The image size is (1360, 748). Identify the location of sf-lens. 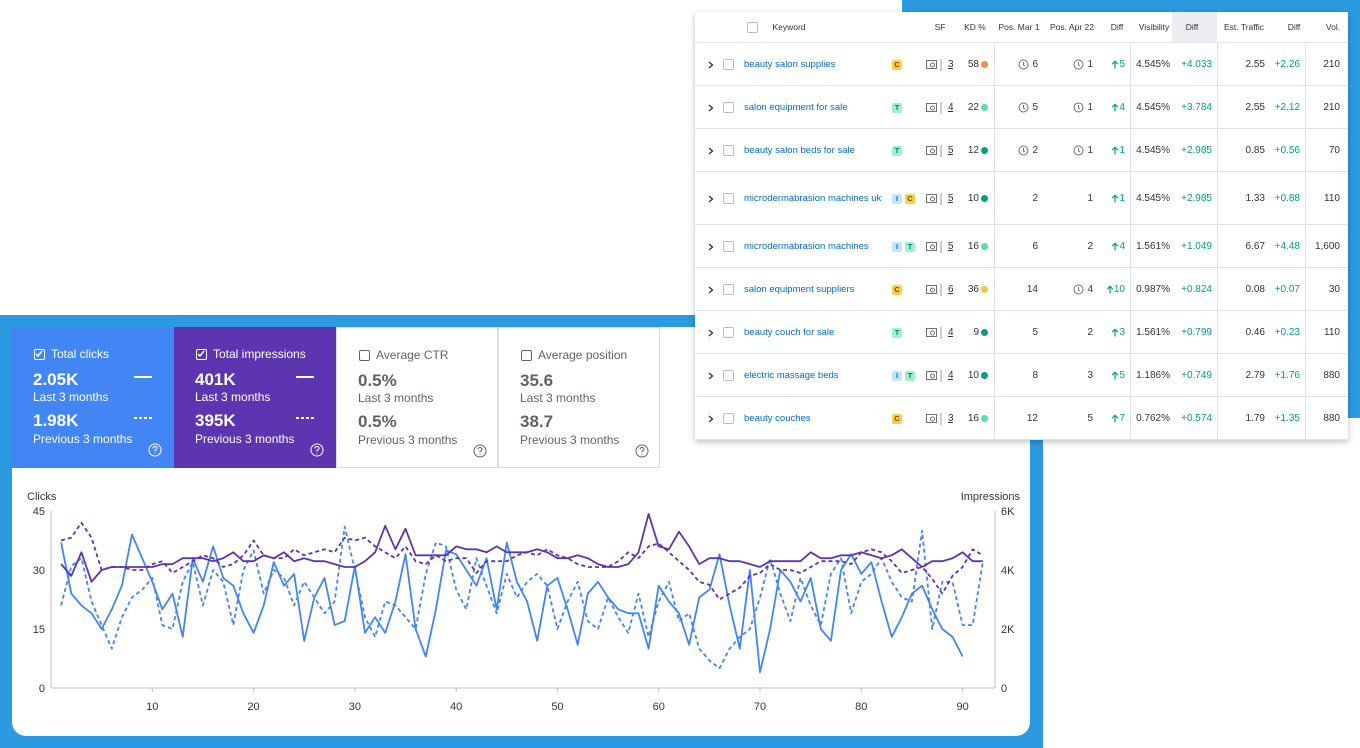
(932, 64).